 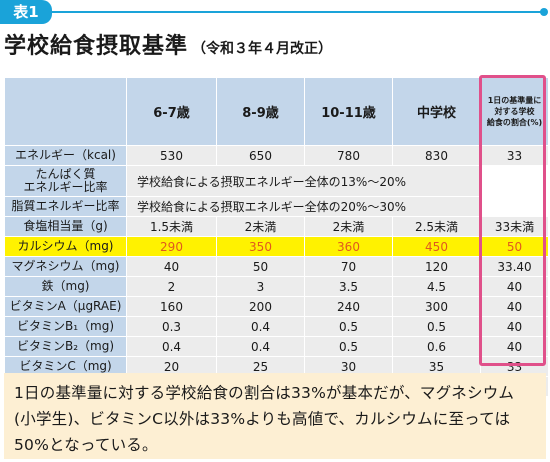 What do you see at coordinates (65, 246) in the screenshot?
I see `row-label: カルシウム（mg)` at bounding box center [65, 246].